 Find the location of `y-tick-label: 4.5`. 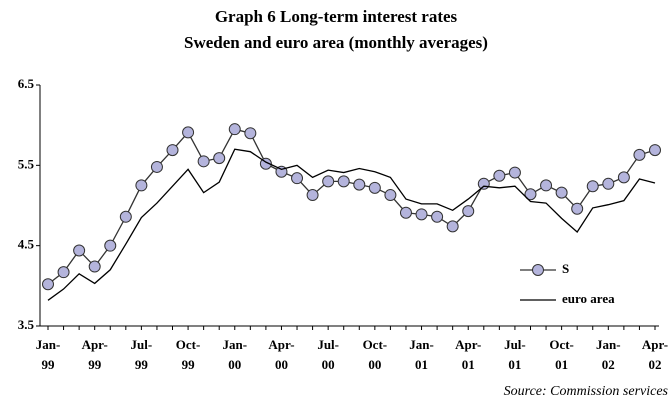

y-tick-label: 4.5 is located at coordinates (26, 244).